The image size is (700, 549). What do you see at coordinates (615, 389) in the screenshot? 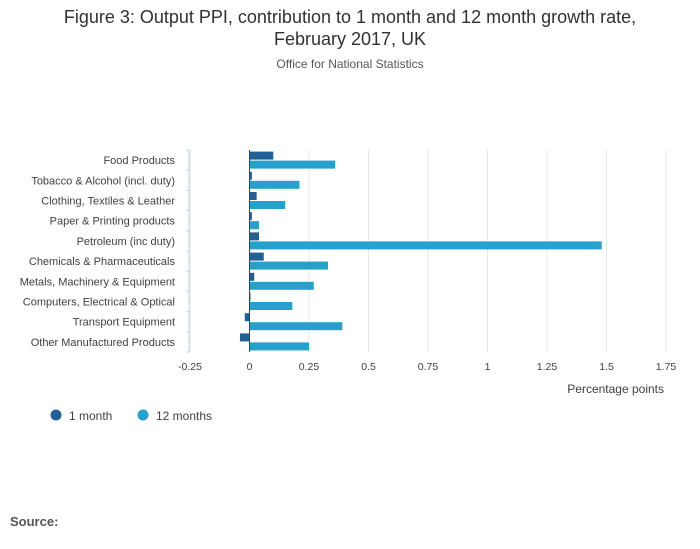
I see `x-axis-title: Percentage points` at bounding box center [615, 389].